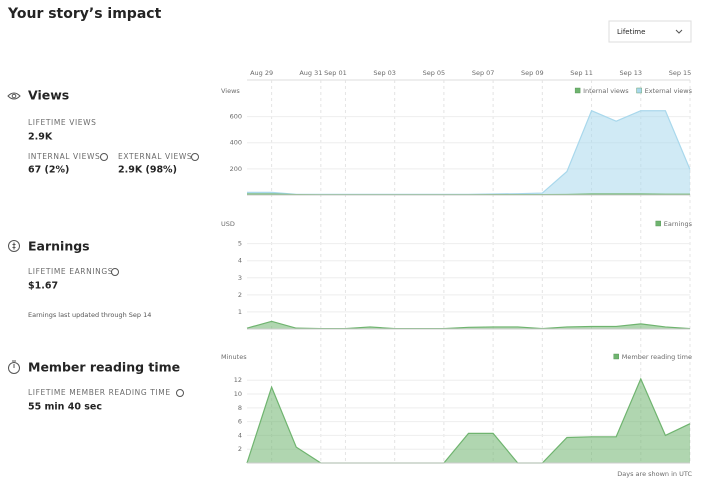 Image resolution: width=720 pixels, height=482 pixels. What do you see at coordinates (65, 407) in the screenshot?
I see `stat-value: 55 min 40 sec` at bounding box center [65, 407].